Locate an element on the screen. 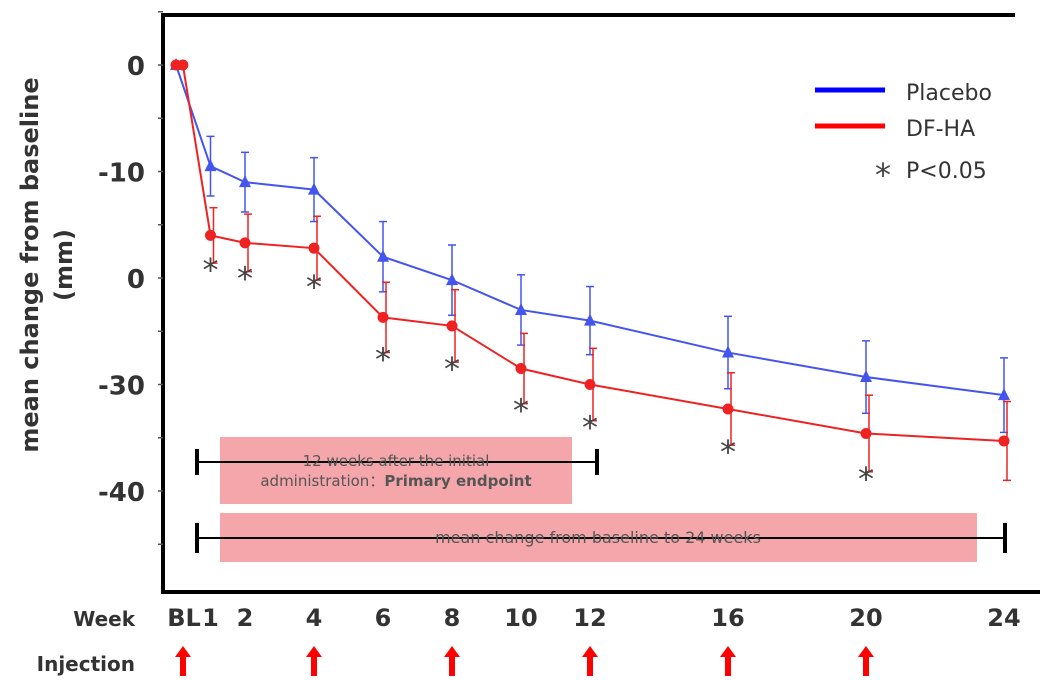 This screenshot has width=1059, height=680. primary-endpoint-bold: Primary endpoint is located at coordinates (457, 481).